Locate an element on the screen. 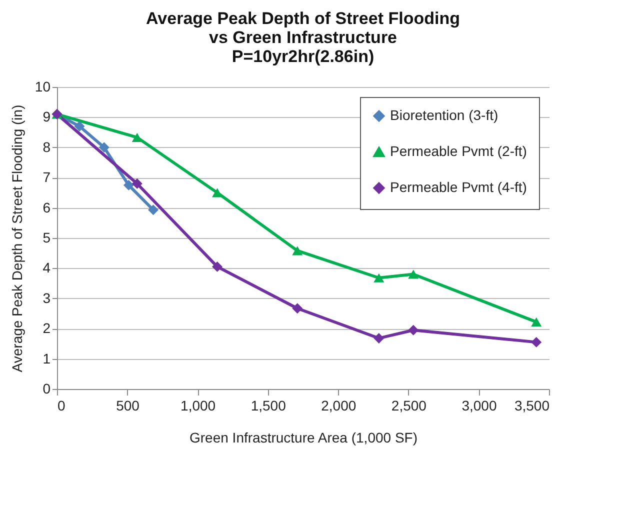 This screenshot has height=517, width=632. x-axis-title: Green Infrastructure Area (1,000 SF) is located at coordinates (304, 438).